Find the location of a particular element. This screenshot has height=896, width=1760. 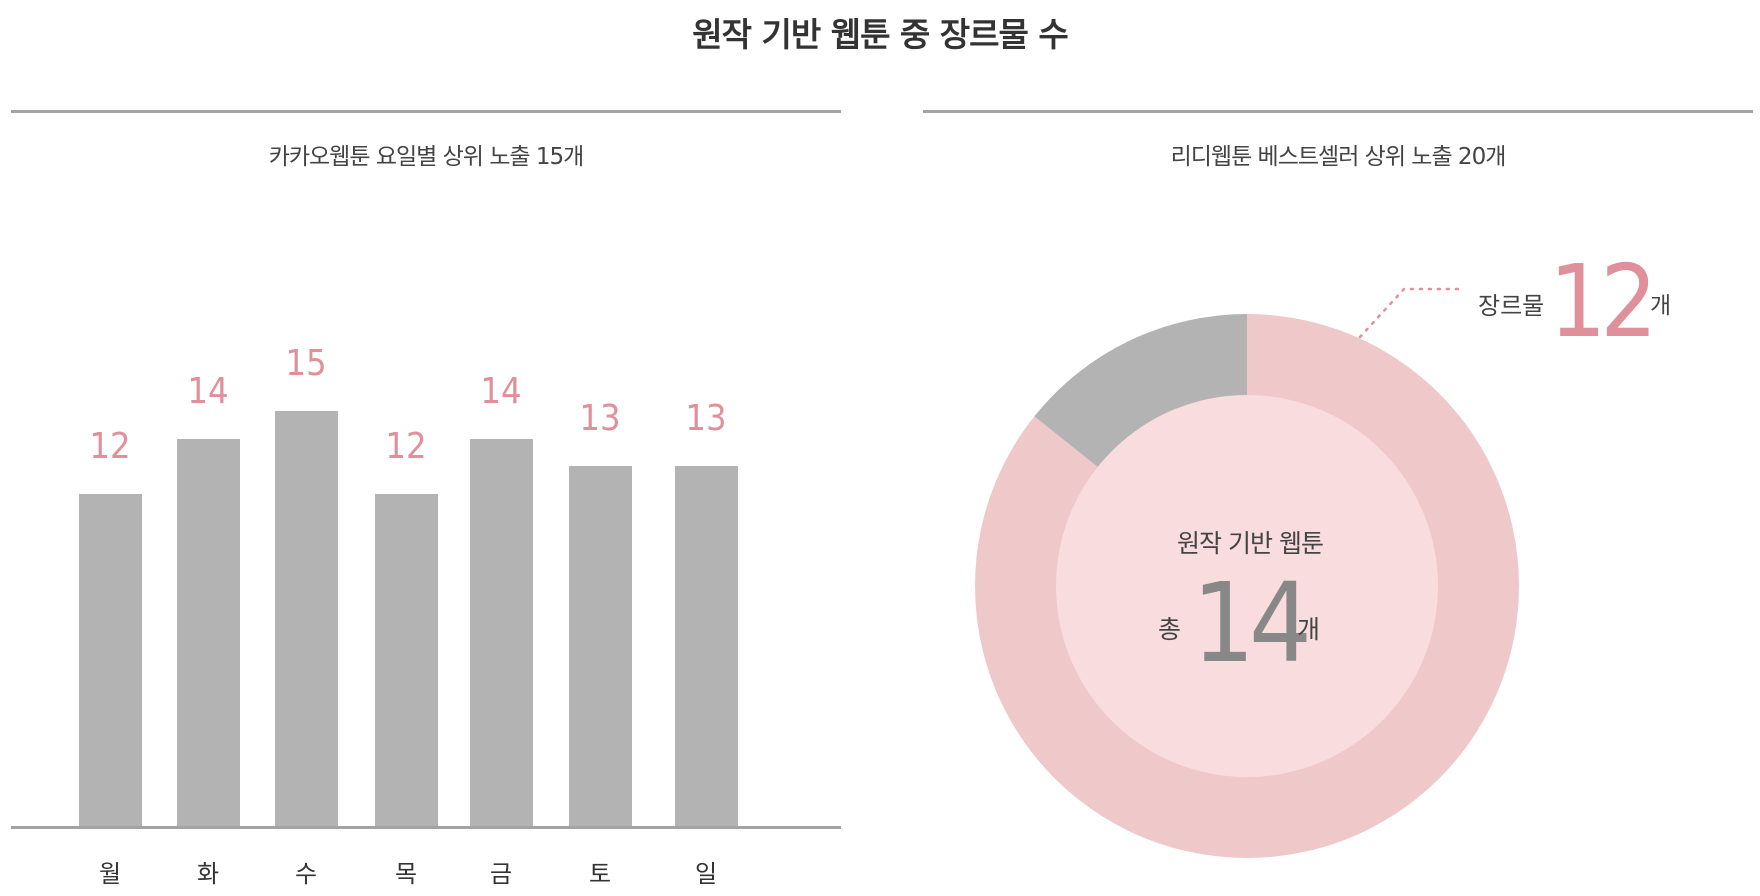

donut-center-unit: 개 is located at coordinates (1309, 629).